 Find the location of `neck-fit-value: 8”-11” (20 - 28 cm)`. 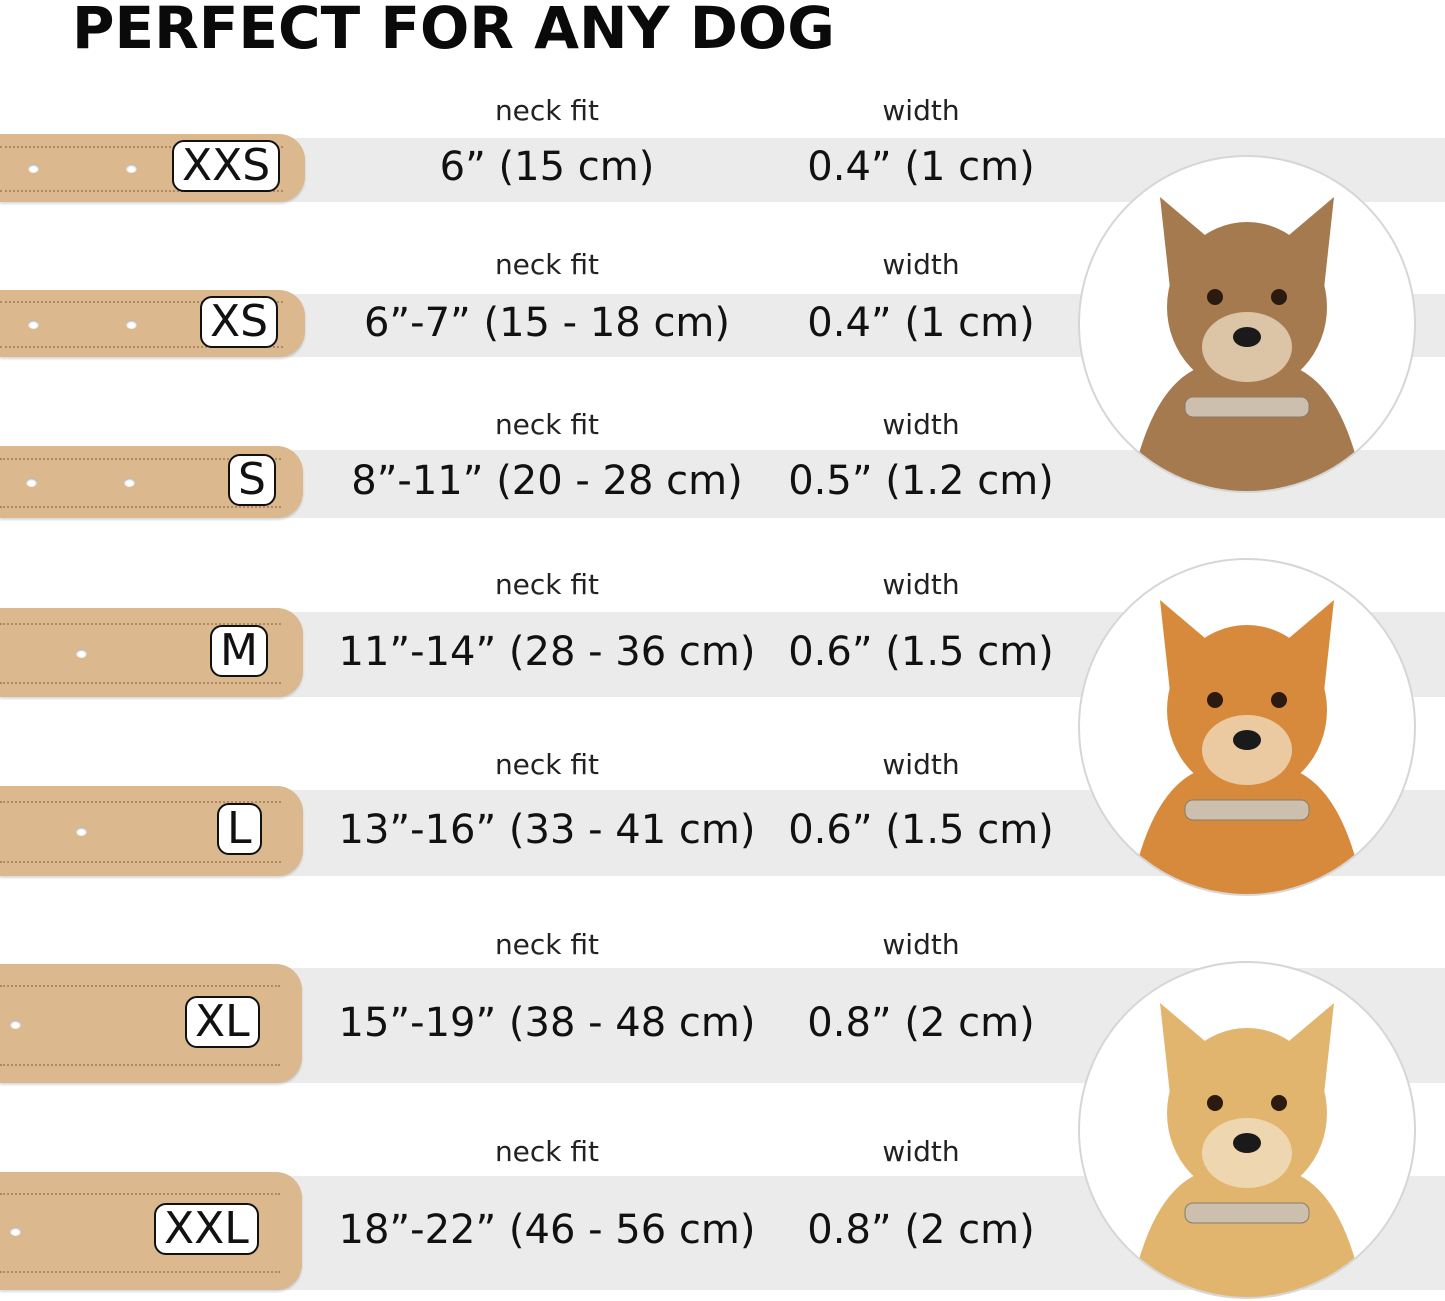

neck-fit-value: 8”-11” (20 - 28 cm) is located at coordinates (547, 481).